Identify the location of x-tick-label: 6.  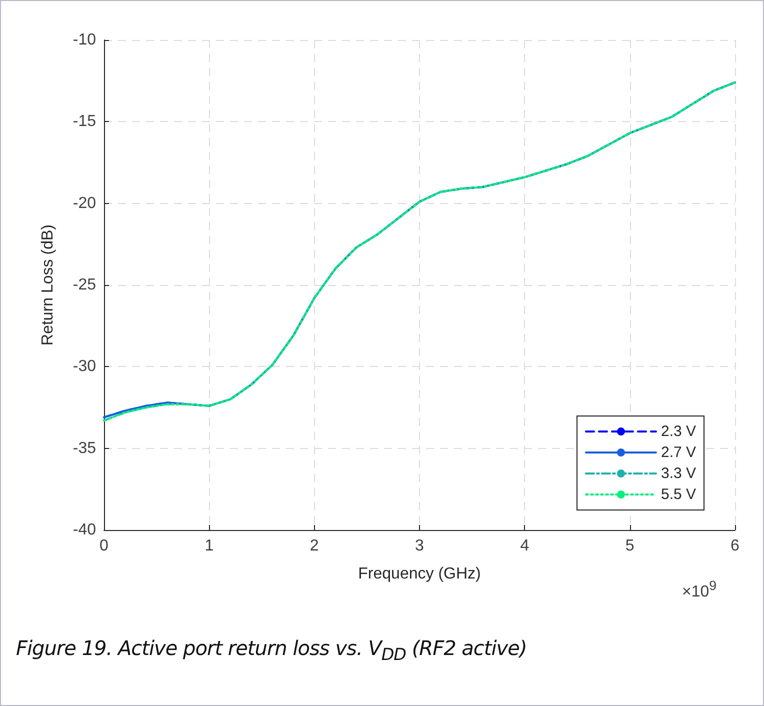
(735, 546).